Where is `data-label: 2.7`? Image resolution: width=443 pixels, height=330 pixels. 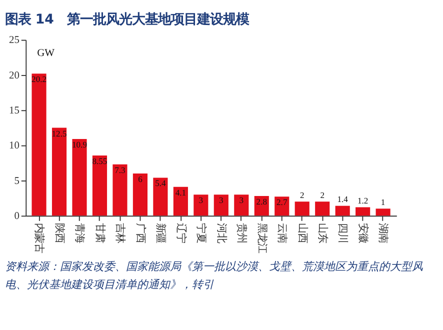
data-label: 2.7 is located at coordinates (282, 202).